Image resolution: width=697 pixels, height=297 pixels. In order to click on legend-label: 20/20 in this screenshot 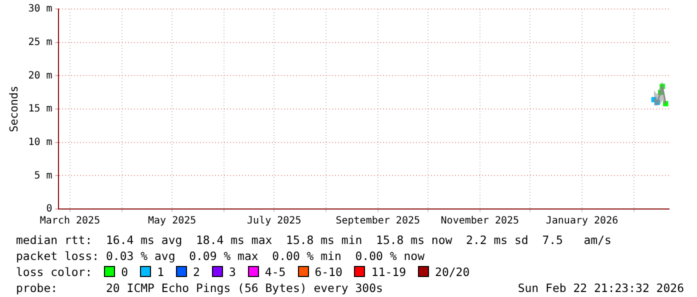, I will do `click(452, 272)`.